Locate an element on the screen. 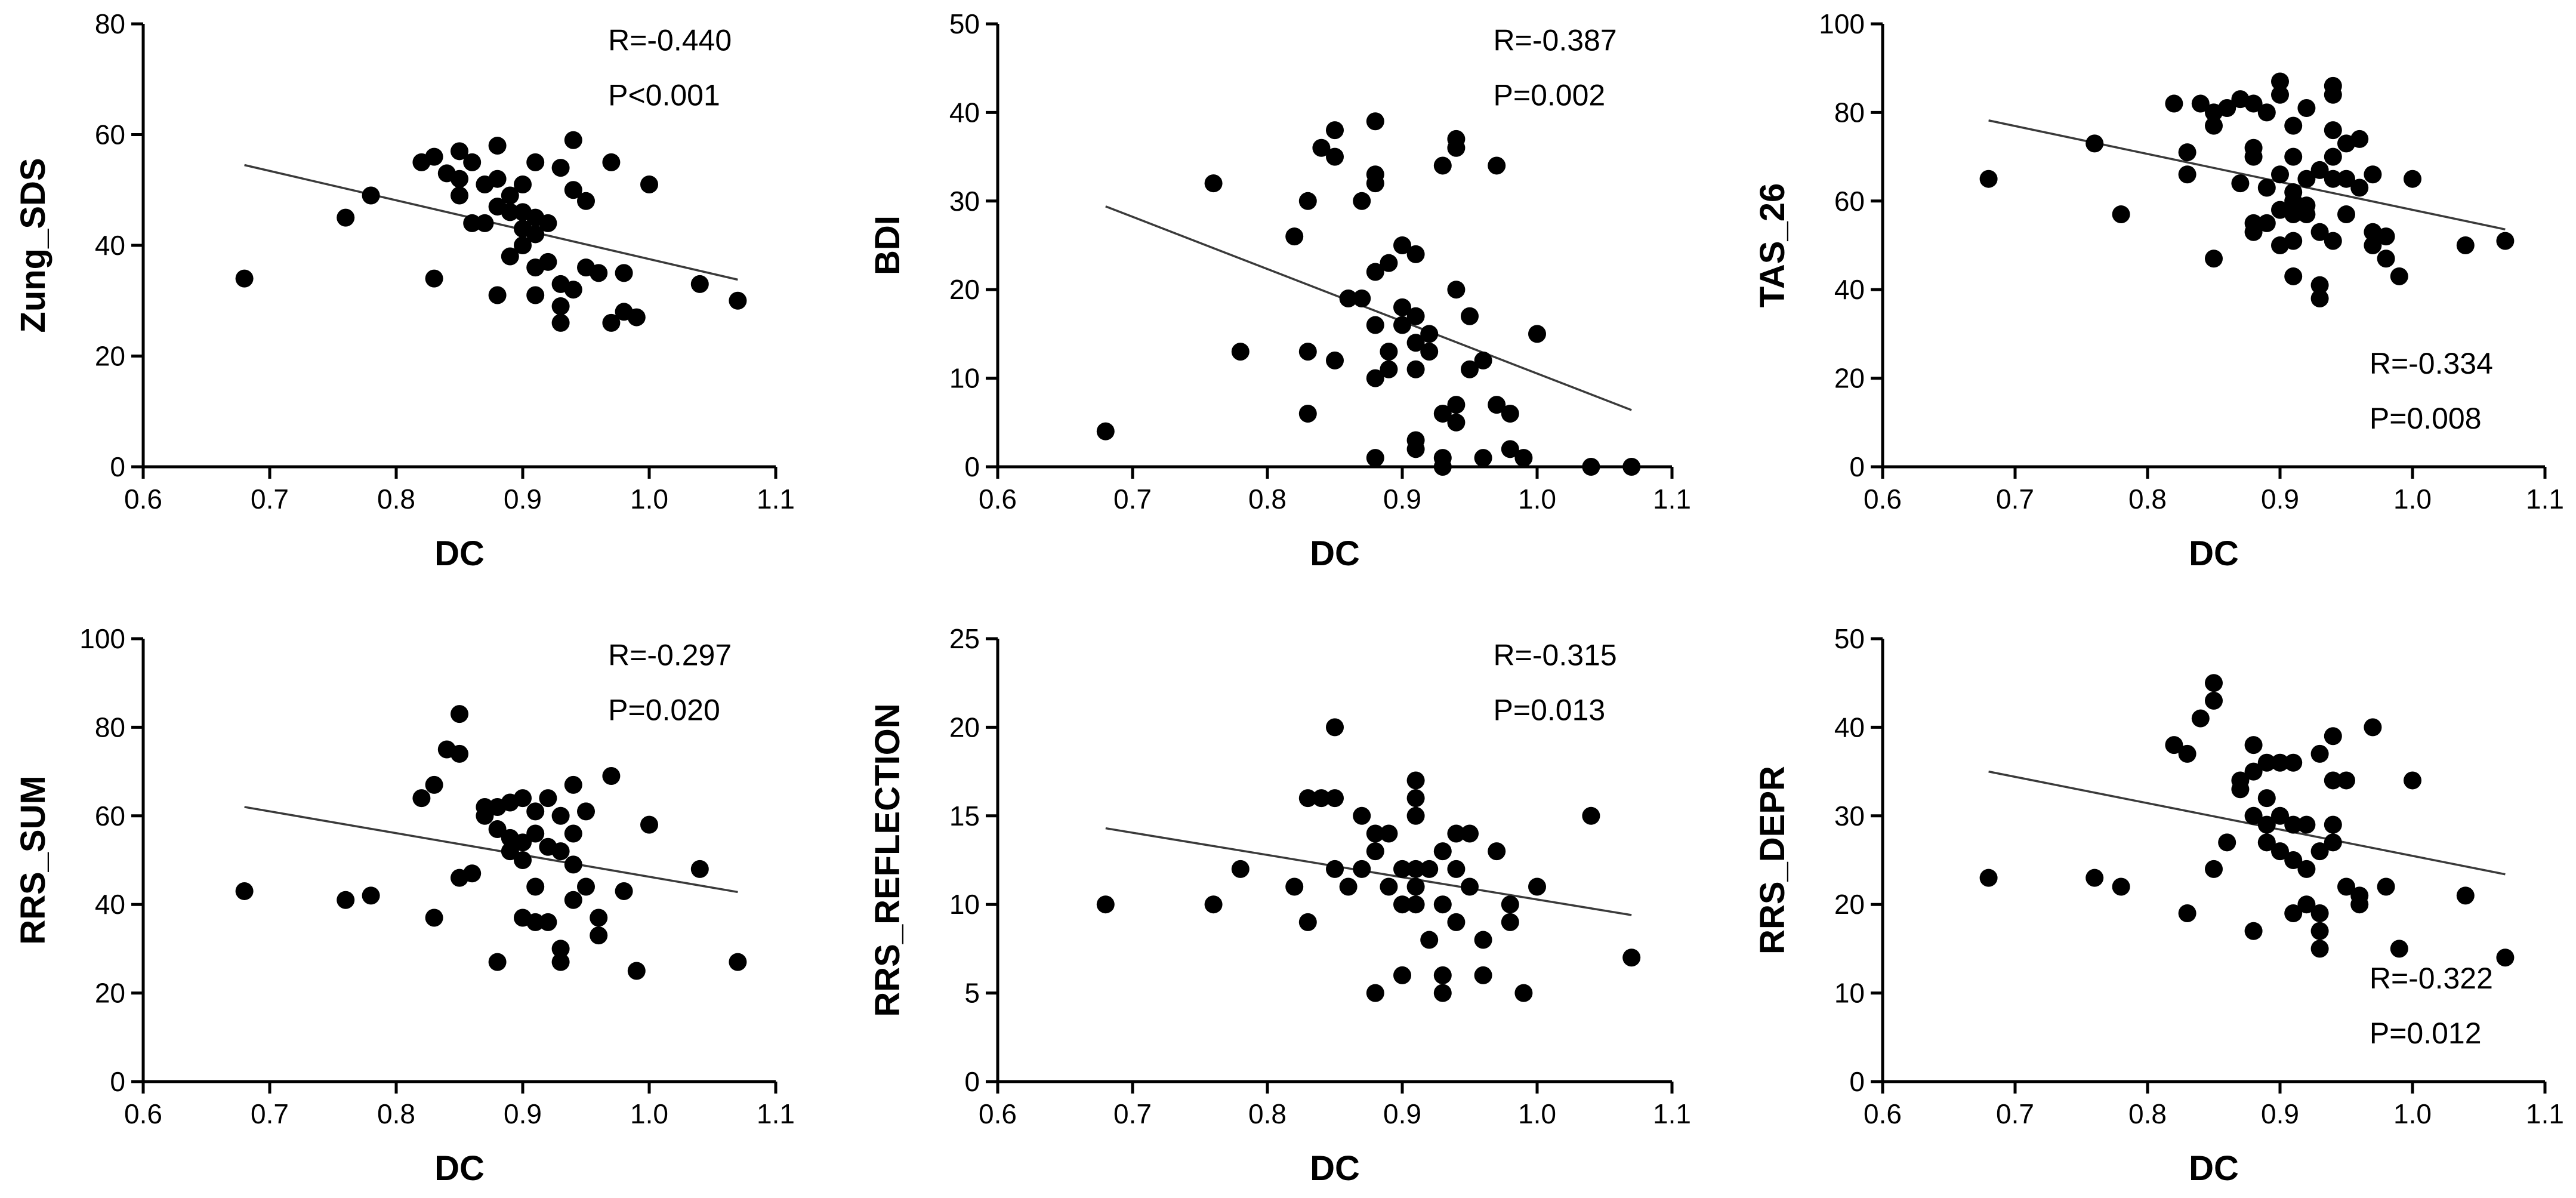  panel-6-x-tick-label: 0.7 is located at coordinates (2015, 1113).